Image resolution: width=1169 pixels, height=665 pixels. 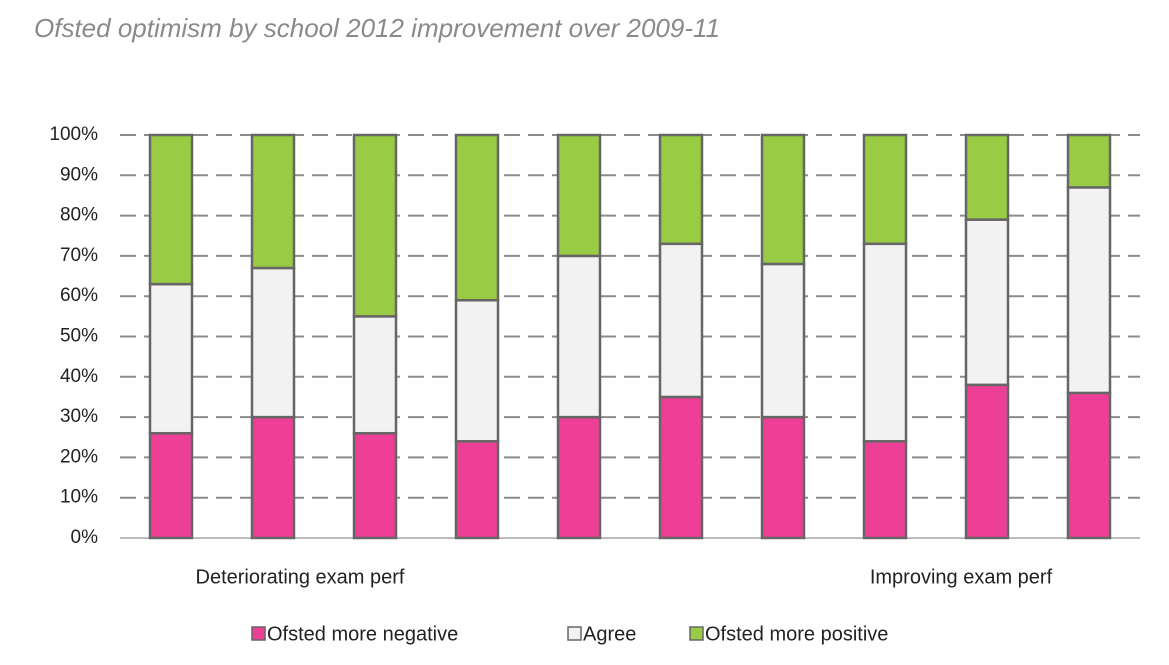 I want to click on legend-label: Agree, so click(x=609, y=634).